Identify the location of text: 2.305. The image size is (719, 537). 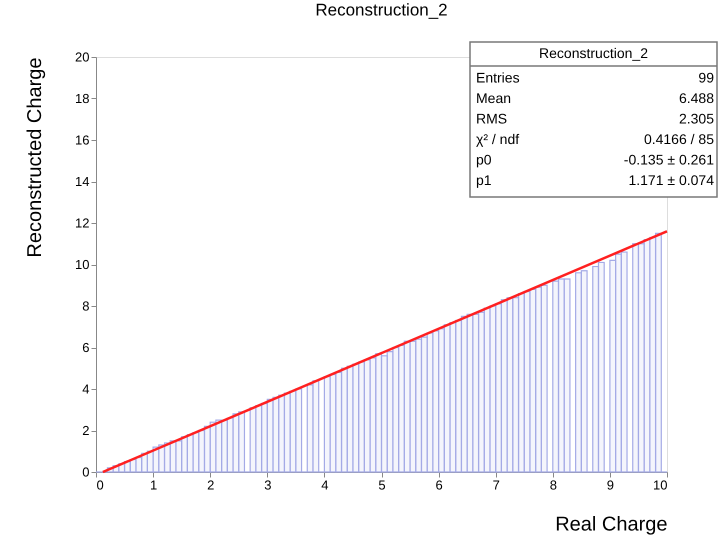
(696, 118).